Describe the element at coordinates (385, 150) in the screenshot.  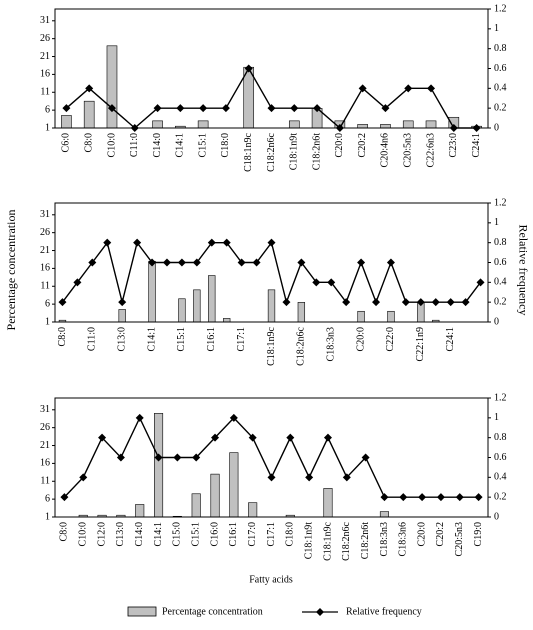
I see `x-tick-label: C20:4n6` at that location.